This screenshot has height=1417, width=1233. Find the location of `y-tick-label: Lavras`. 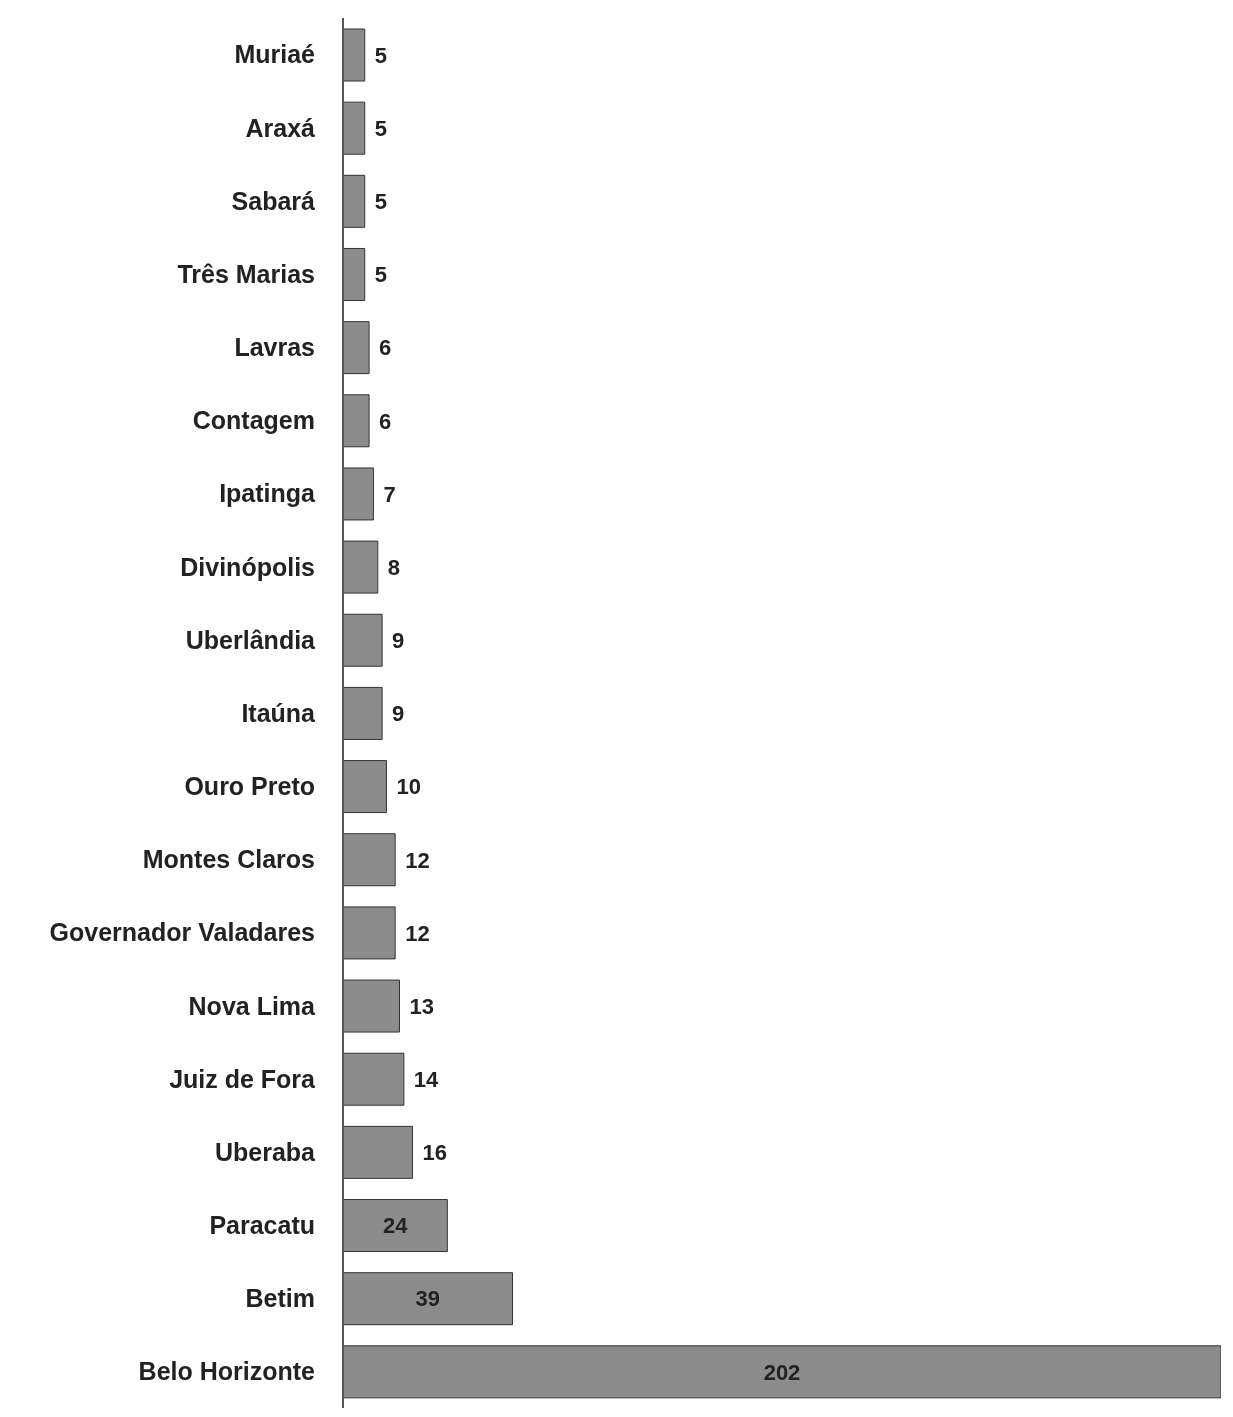

y-tick-label: Lavras is located at coordinates (274, 347).